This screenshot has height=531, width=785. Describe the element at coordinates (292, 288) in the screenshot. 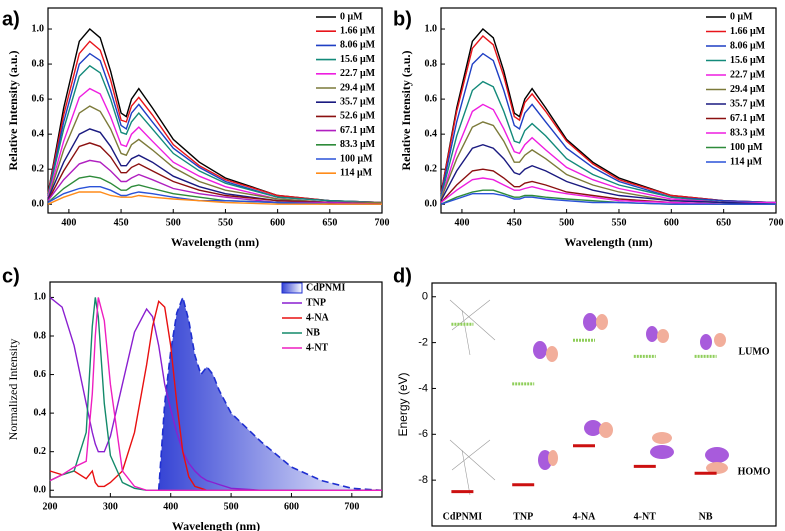

I see `legend-swatch` at that location.